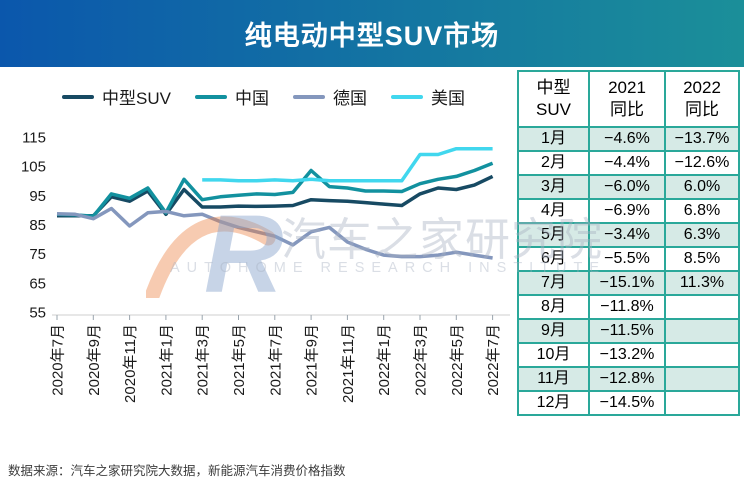 Image resolution: width=744 pixels, height=494 pixels. What do you see at coordinates (37, 196) in the screenshot?
I see `y-axis-label: 95` at bounding box center [37, 196].